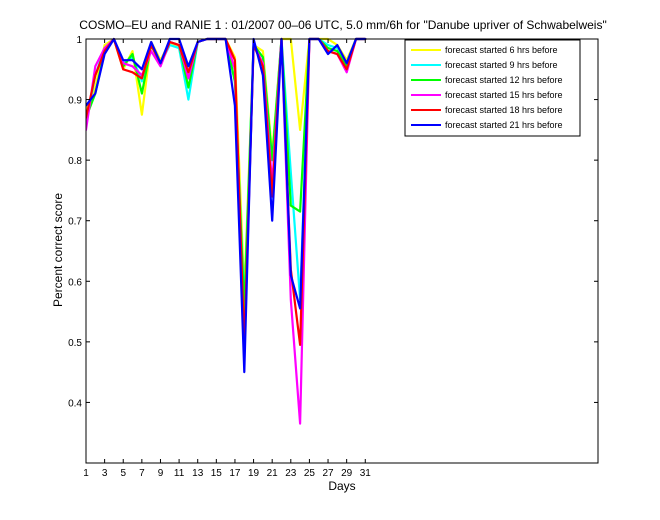 The height and width of the screenshot is (520, 660). Describe the element at coordinates (161, 473) in the screenshot. I see `x-tick-label: 9` at that location.